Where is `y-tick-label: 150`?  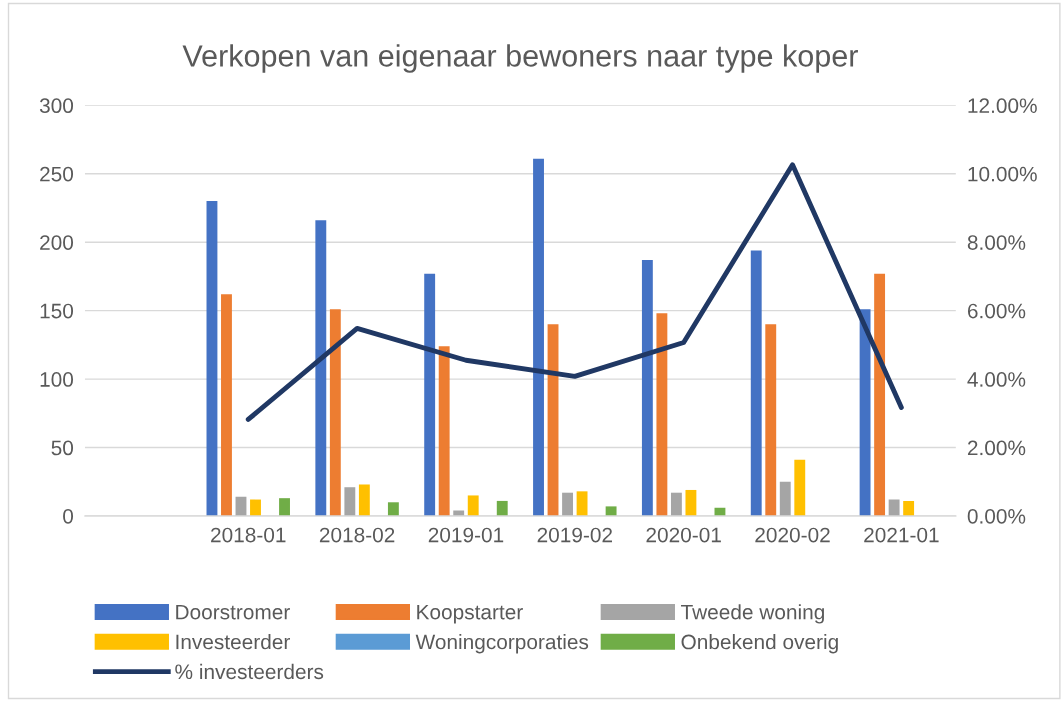
y-tick-label: 150 is located at coordinates (57, 311).